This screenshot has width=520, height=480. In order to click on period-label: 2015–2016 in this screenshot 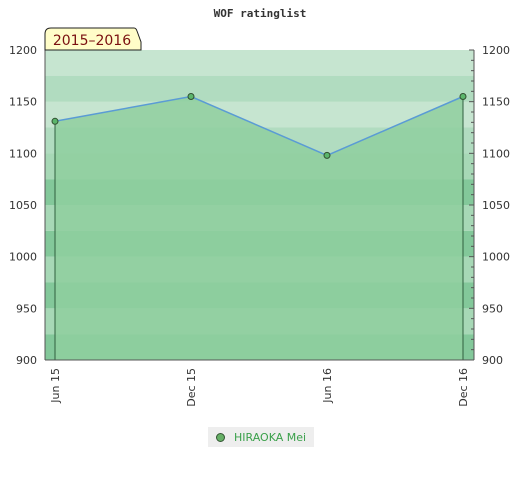, I will do `click(92, 41)`.